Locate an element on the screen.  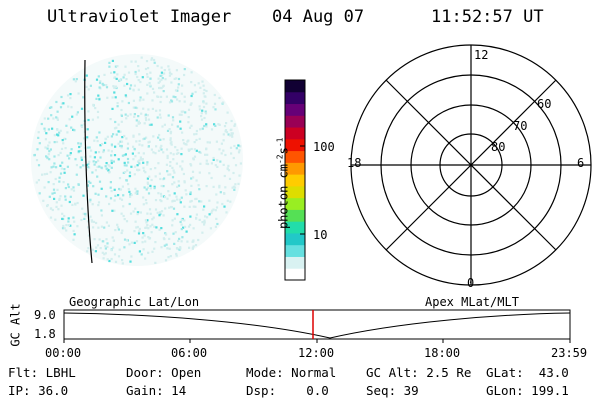
lat-label-80: 80 is located at coordinates (498, 147).